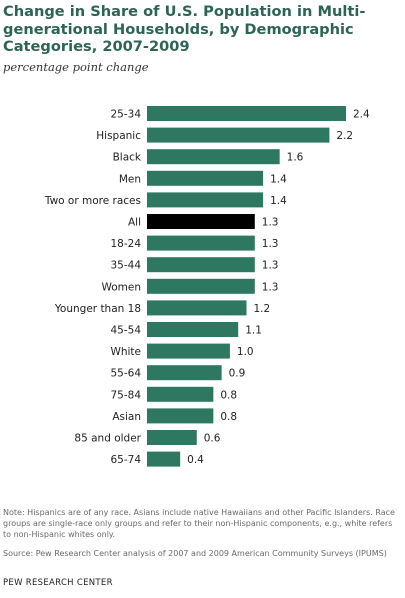 Image resolution: width=405 pixels, height=598 pixels. I want to click on value-label-all: 1.3, so click(270, 223).